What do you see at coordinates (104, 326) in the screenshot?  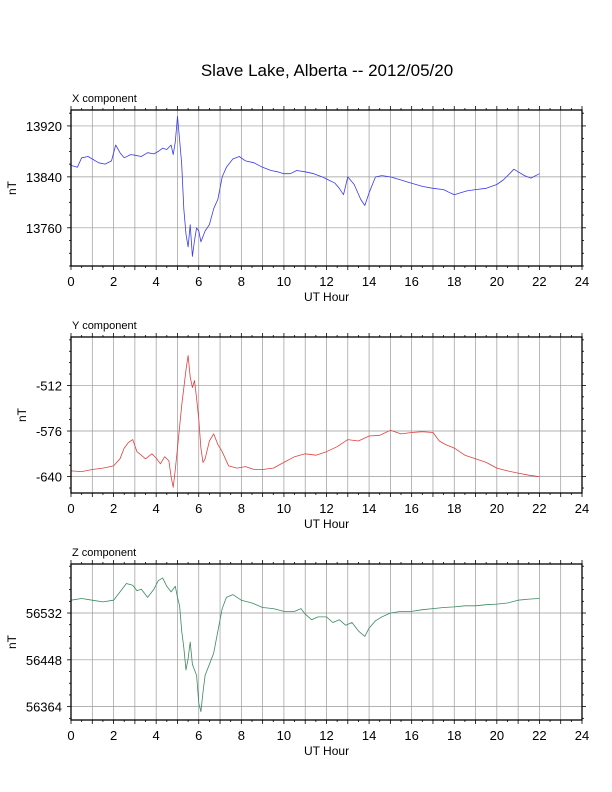 I see `panel-label: Y component` at bounding box center [104, 326].